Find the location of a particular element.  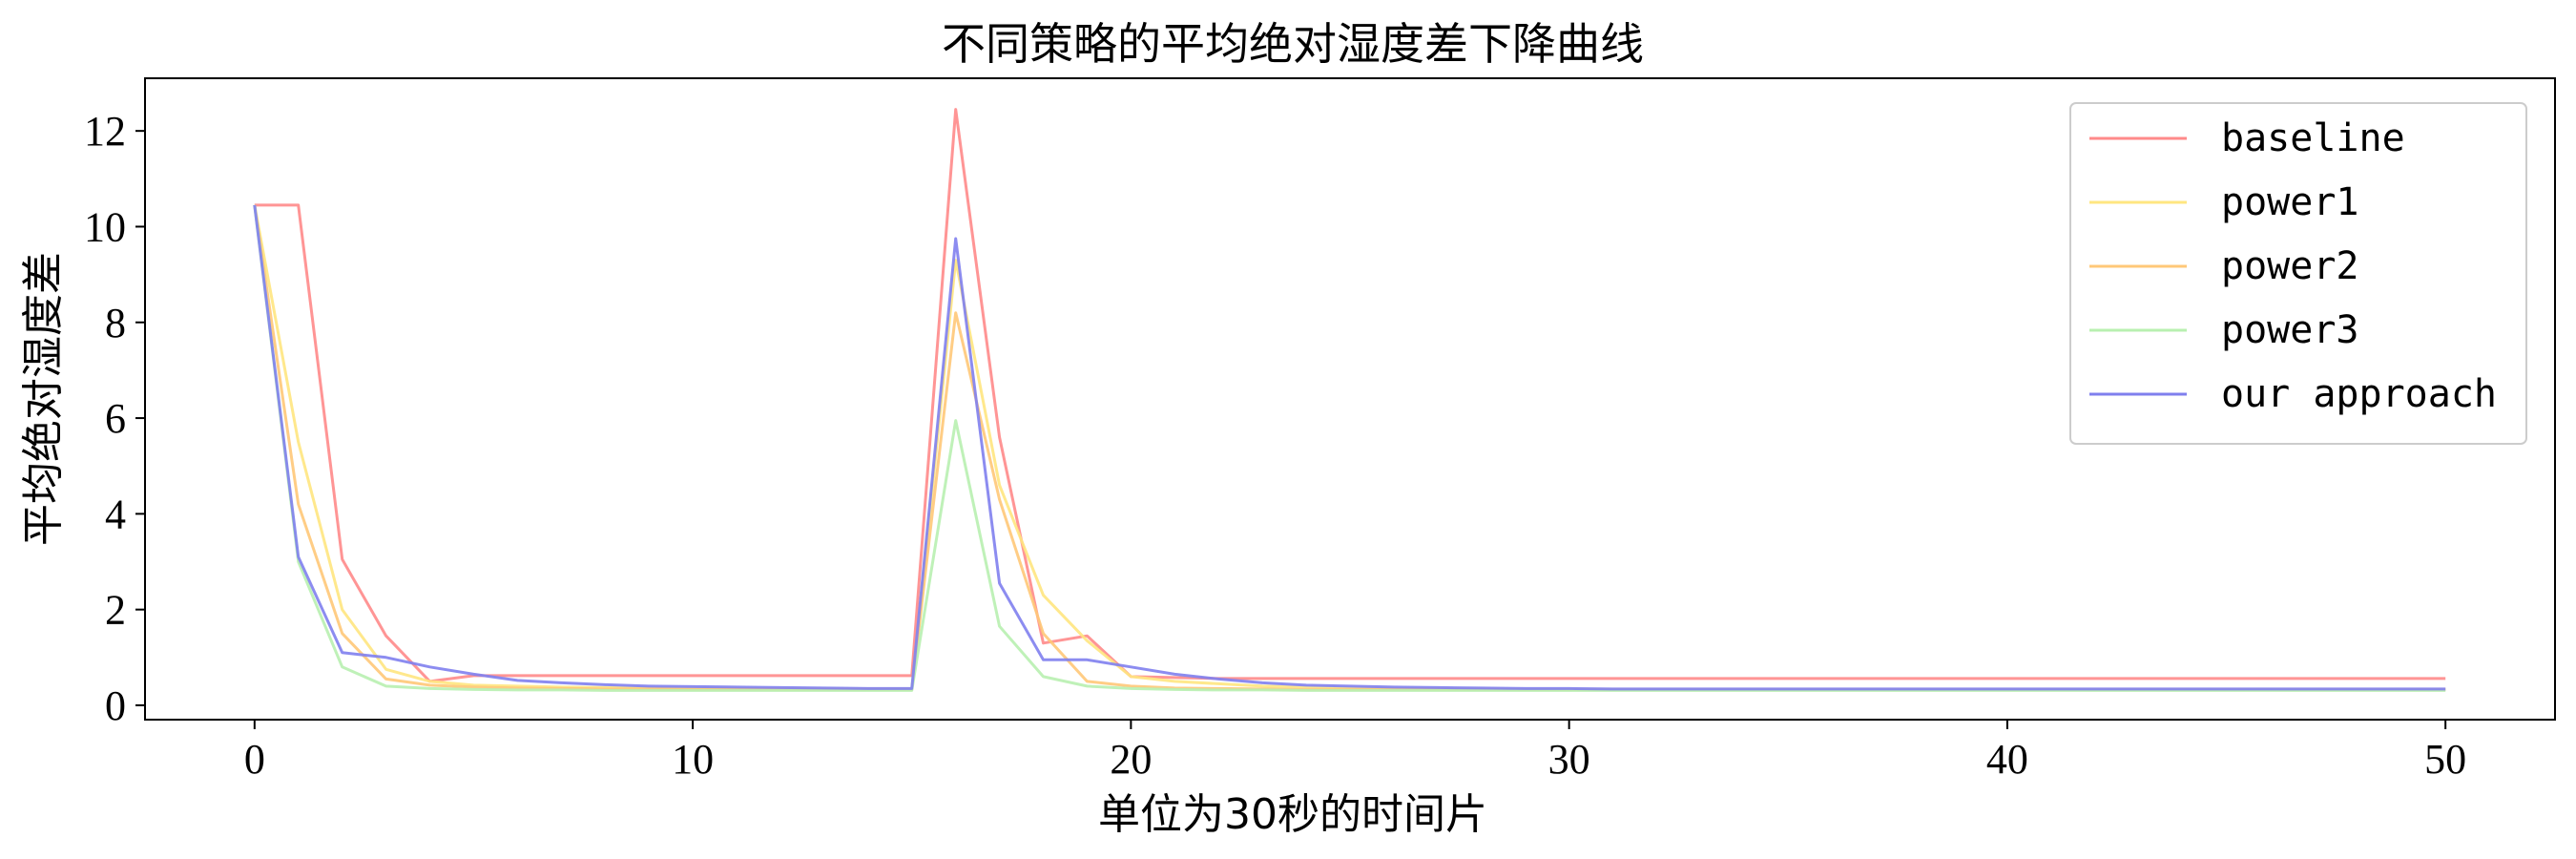

y-tick-label: 10 is located at coordinates (105, 226).